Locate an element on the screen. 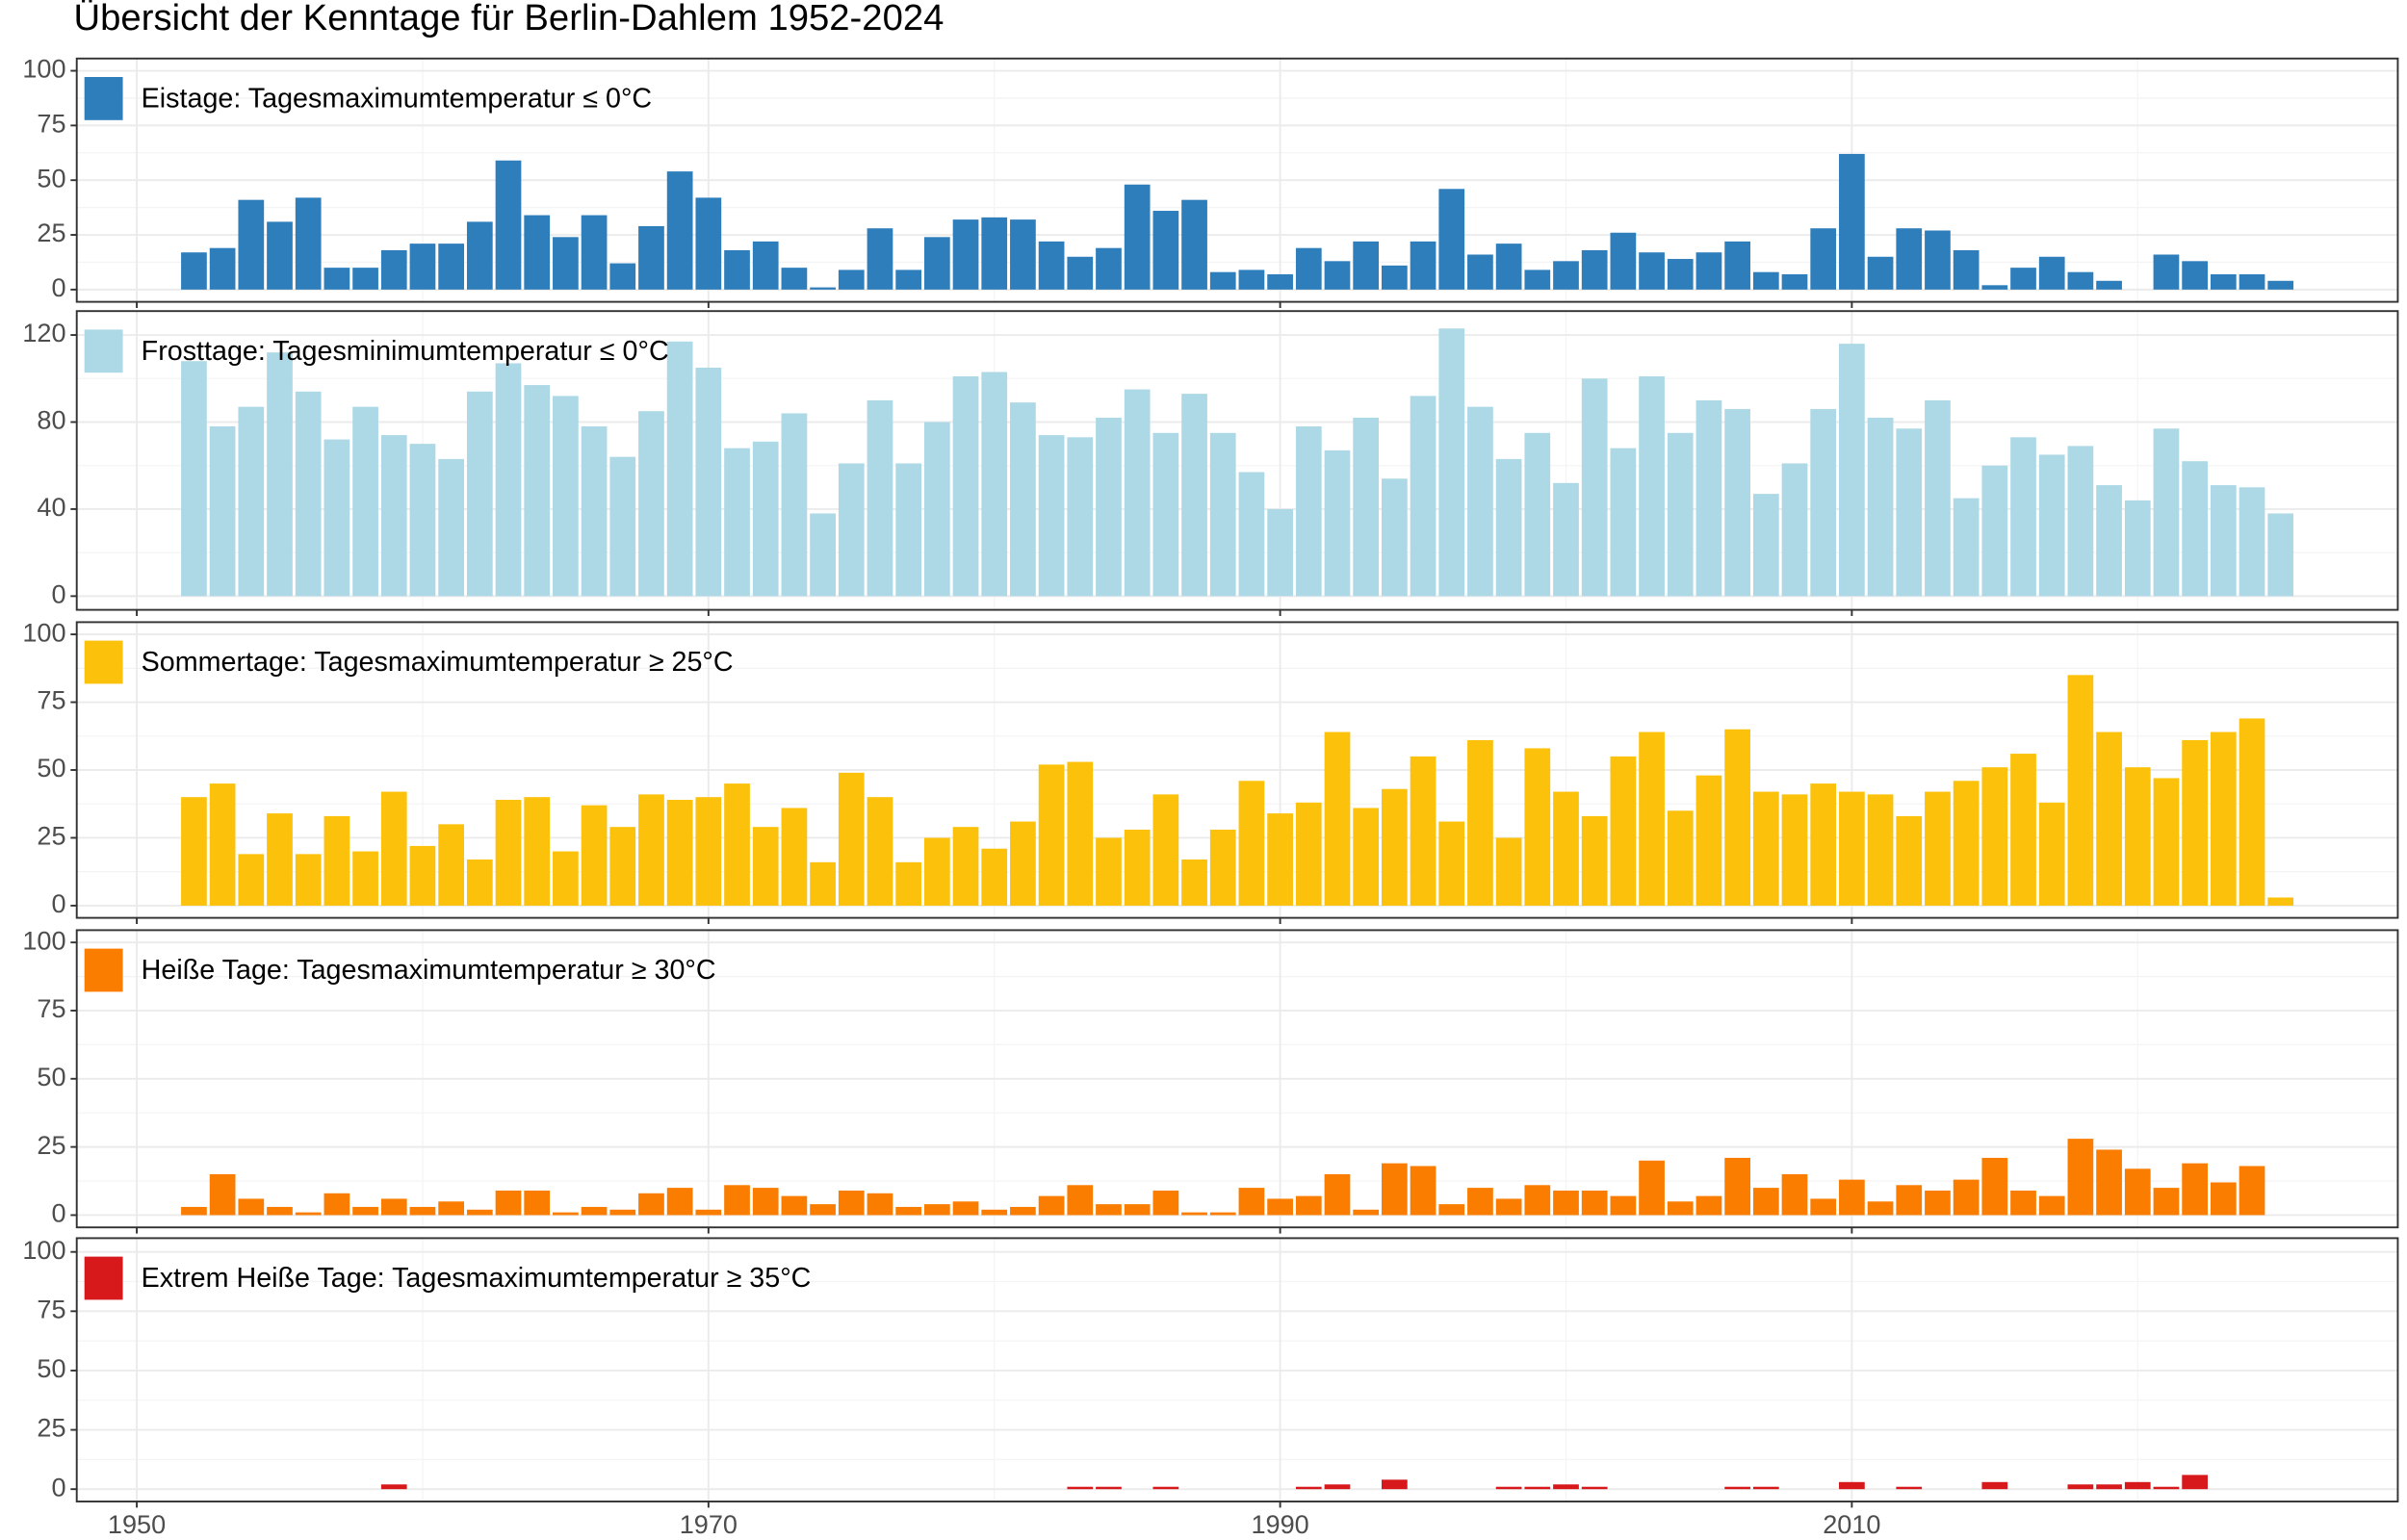  y-tick-label: 100 is located at coordinates (43, 1250).